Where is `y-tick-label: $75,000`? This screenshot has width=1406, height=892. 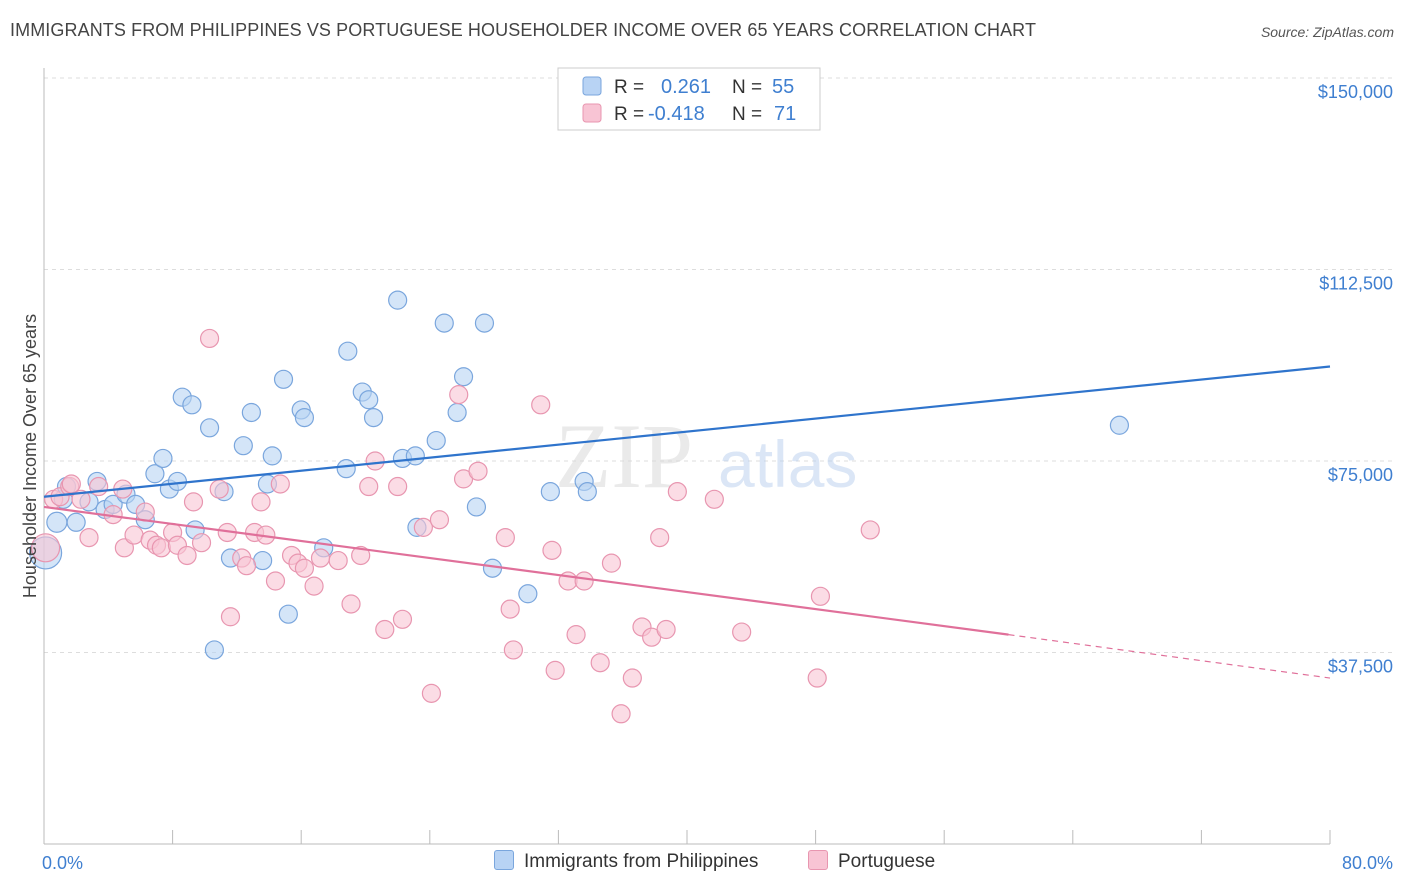 y-tick-label: $75,000 is located at coordinates (1360, 475).